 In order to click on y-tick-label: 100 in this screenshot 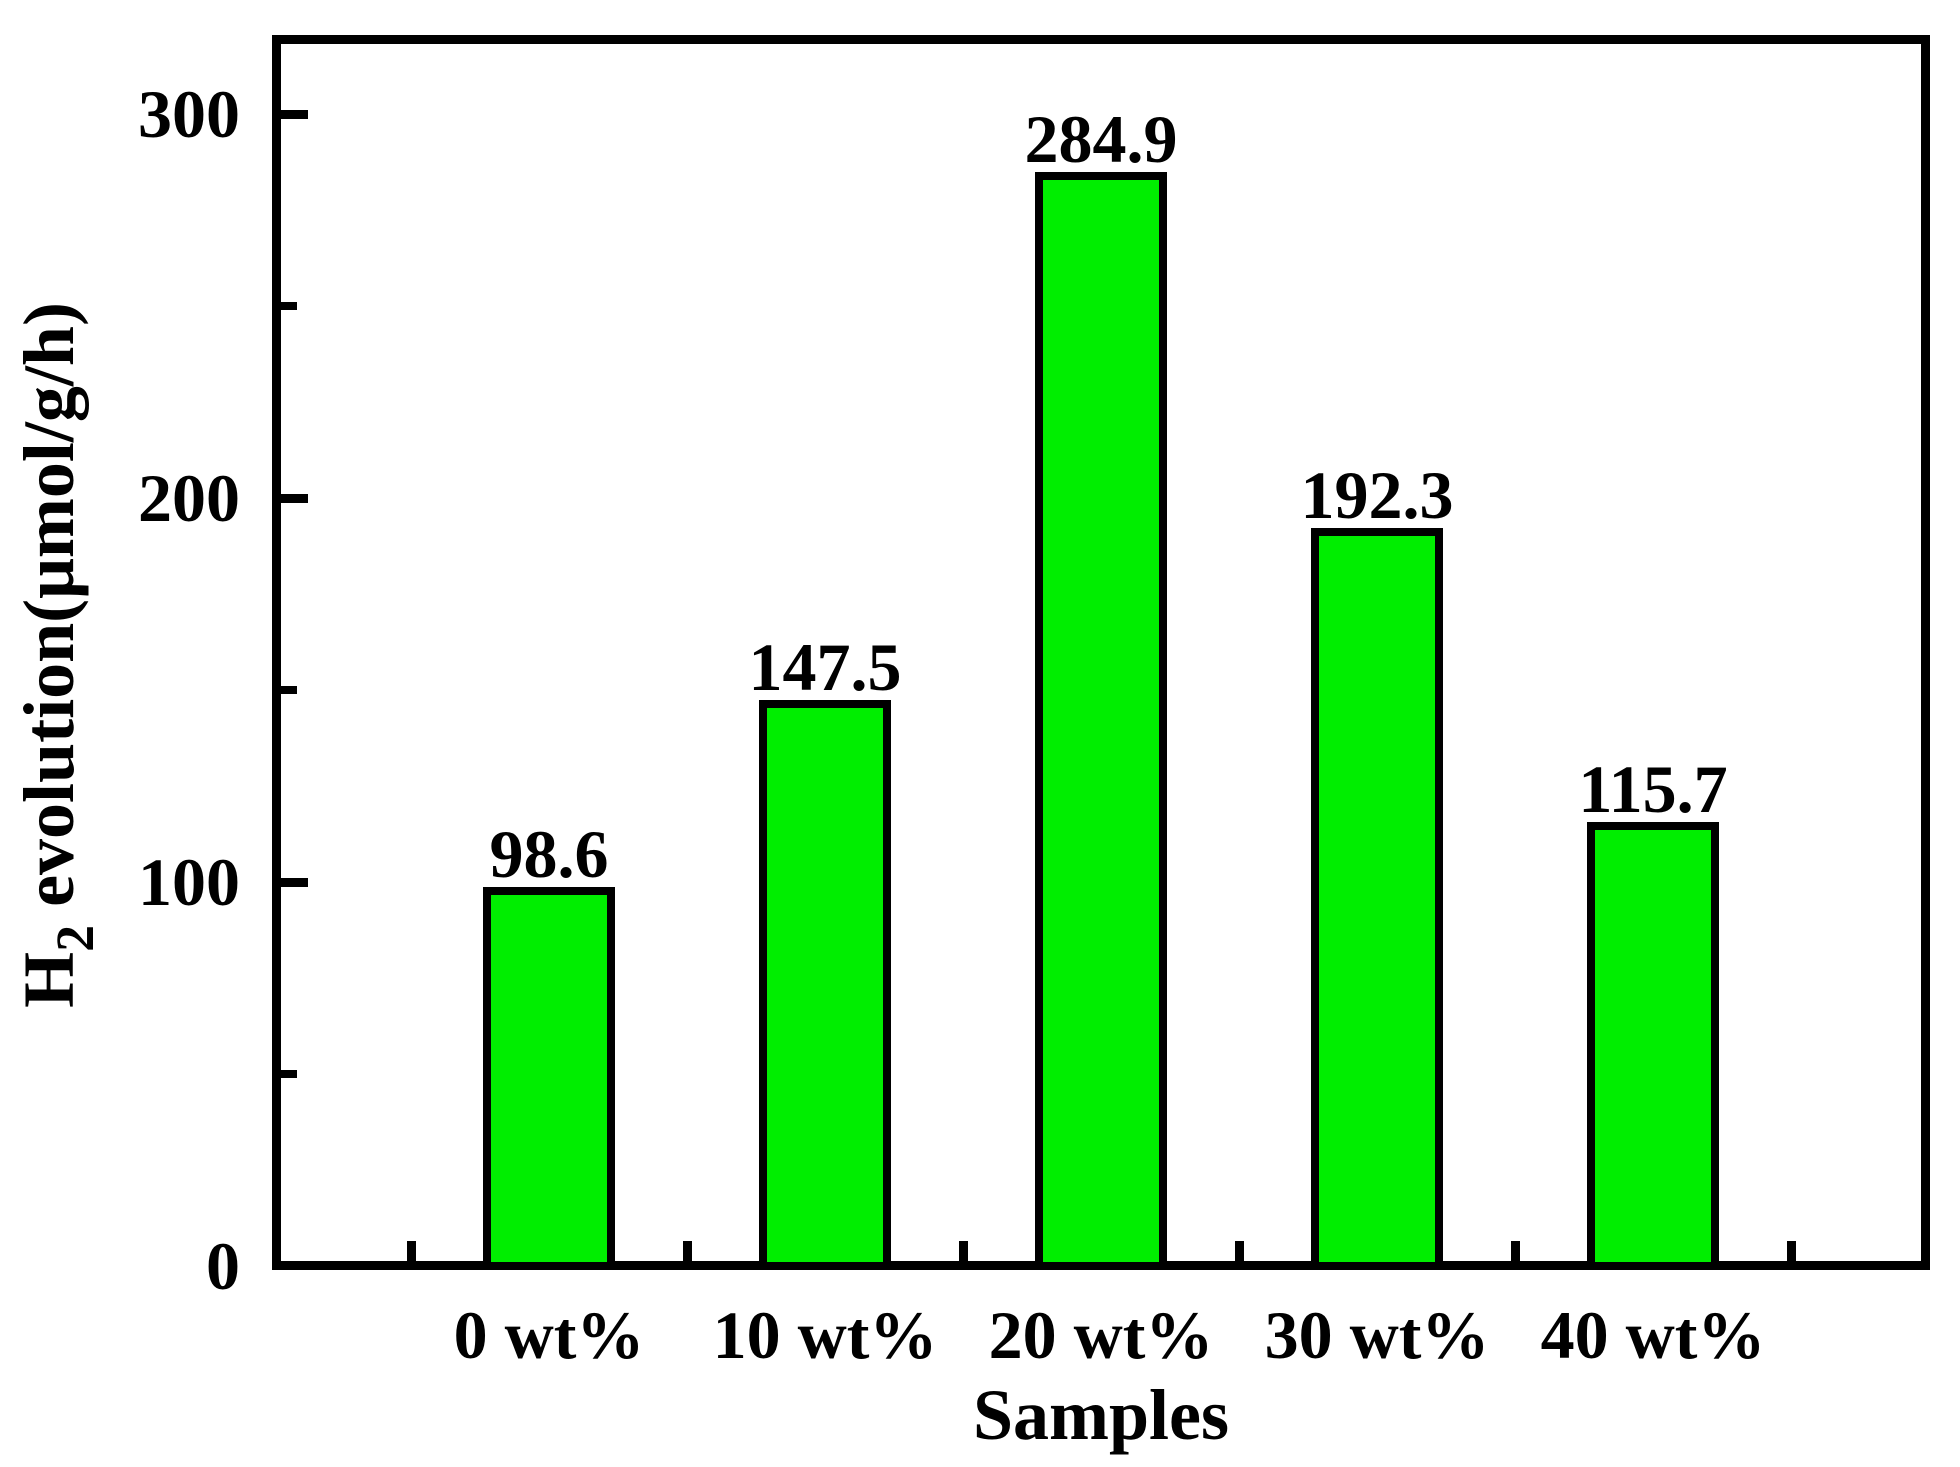, I will do `click(189, 882)`.